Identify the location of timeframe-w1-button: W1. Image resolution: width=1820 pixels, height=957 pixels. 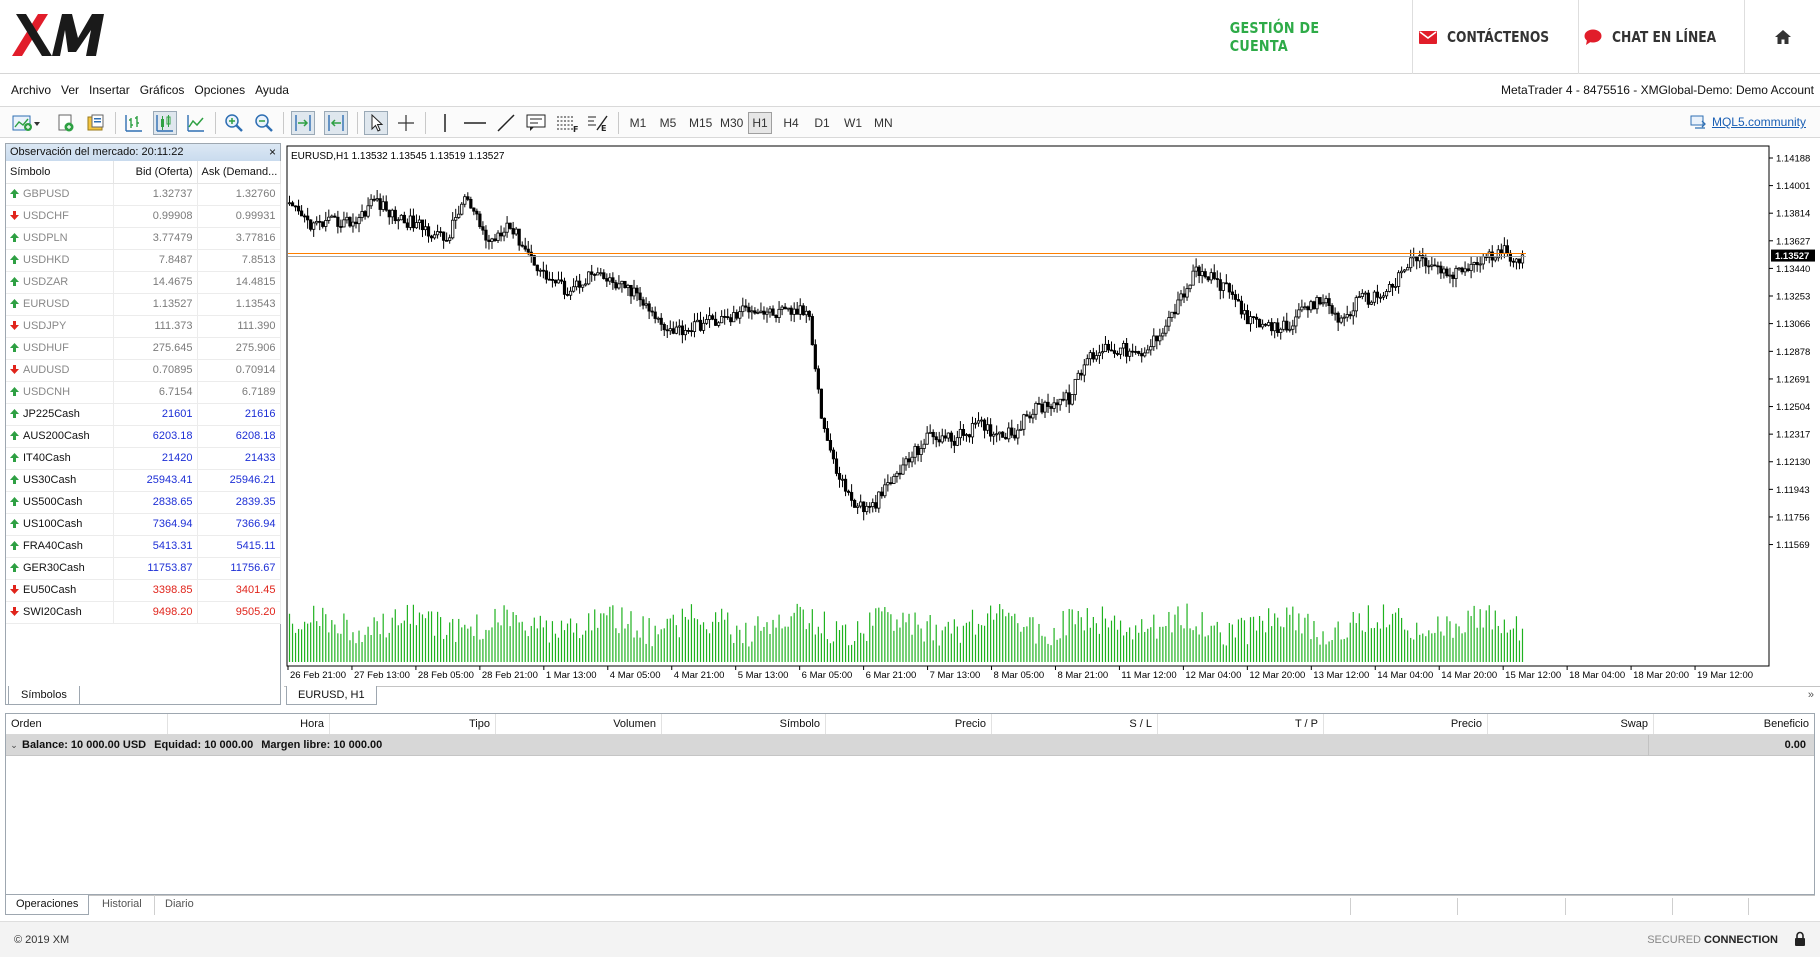
(853, 123).